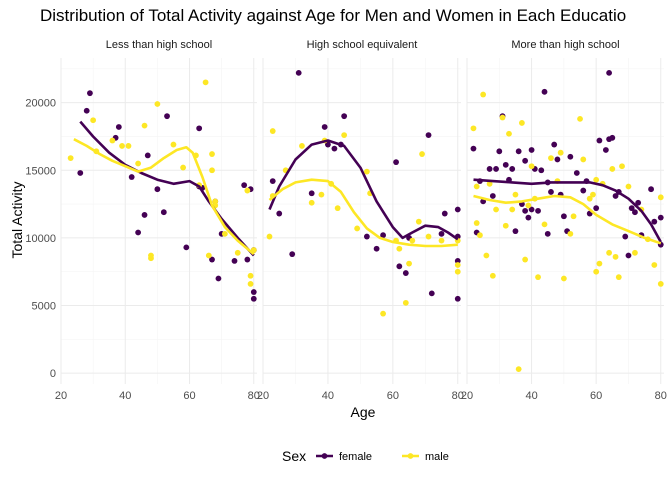 The width and height of the screenshot is (672, 480). What do you see at coordinates (125, 396) in the screenshot?
I see `x-tick-label: 40` at bounding box center [125, 396].